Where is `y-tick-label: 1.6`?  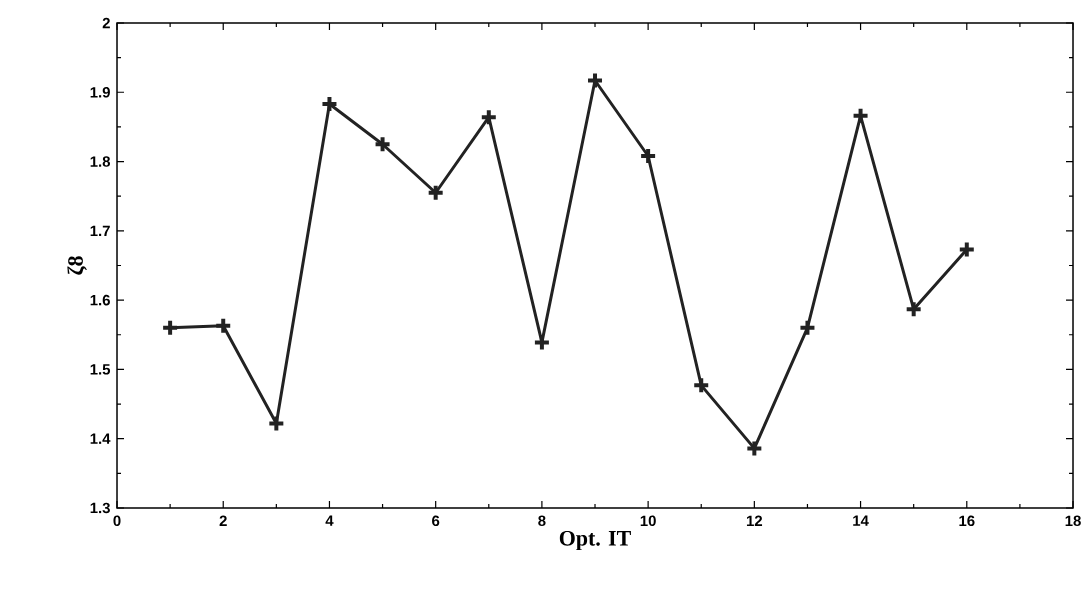 y-tick-label: 1.6 is located at coordinates (100, 300).